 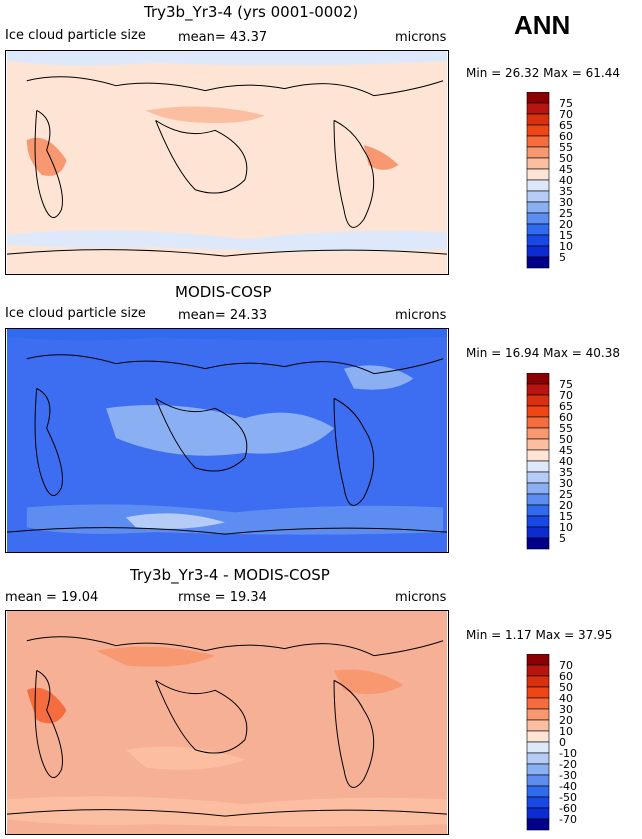 What do you see at coordinates (52, 597) in the screenshot?
I see `mean-label: mean = 19.04` at bounding box center [52, 597].